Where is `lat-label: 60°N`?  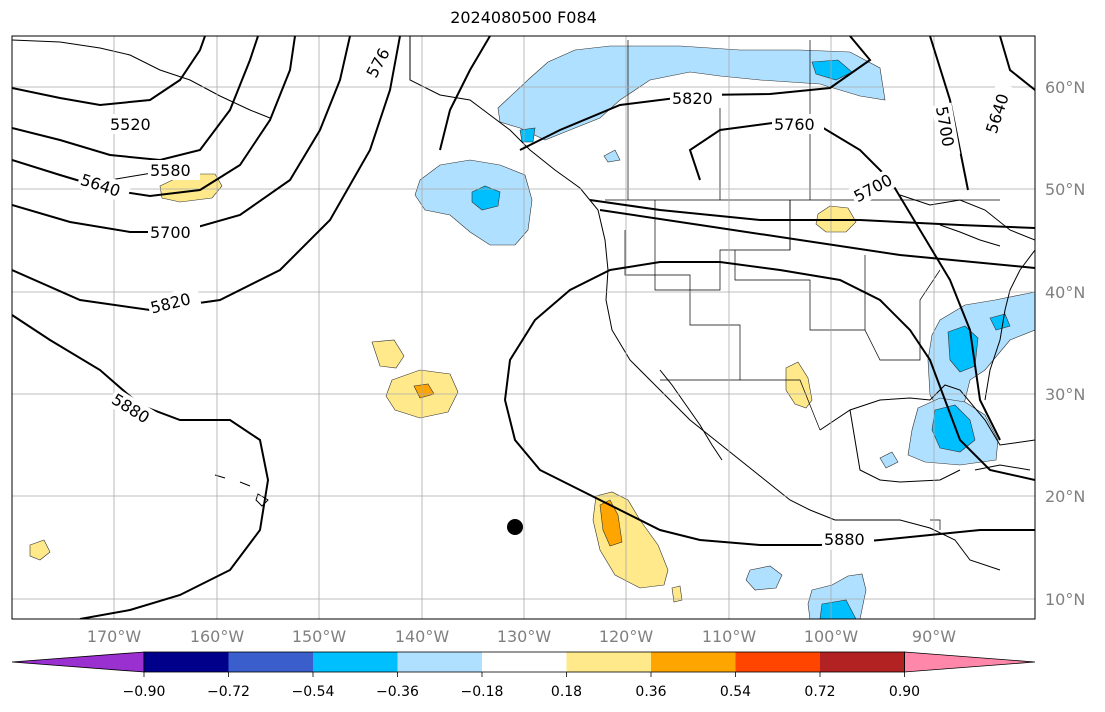
lat-label: 60°N is located at coordinates (1065, 87).